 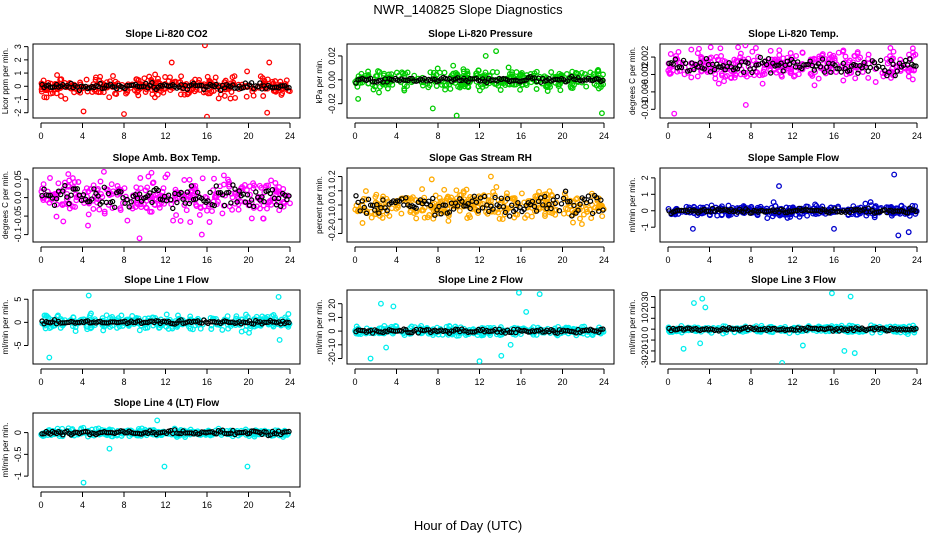 What do you see at coordinates (332, 56) in the screenshot?
I see `y-tick-label: 0.02` at bounding box center [332, 56].